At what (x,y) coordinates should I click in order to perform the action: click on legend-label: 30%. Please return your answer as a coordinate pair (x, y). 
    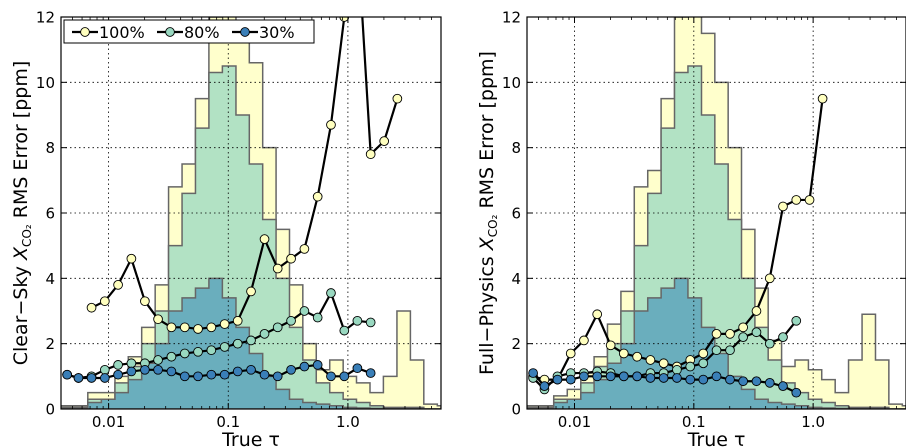
    Looking at the image, I should click on (277, 32).